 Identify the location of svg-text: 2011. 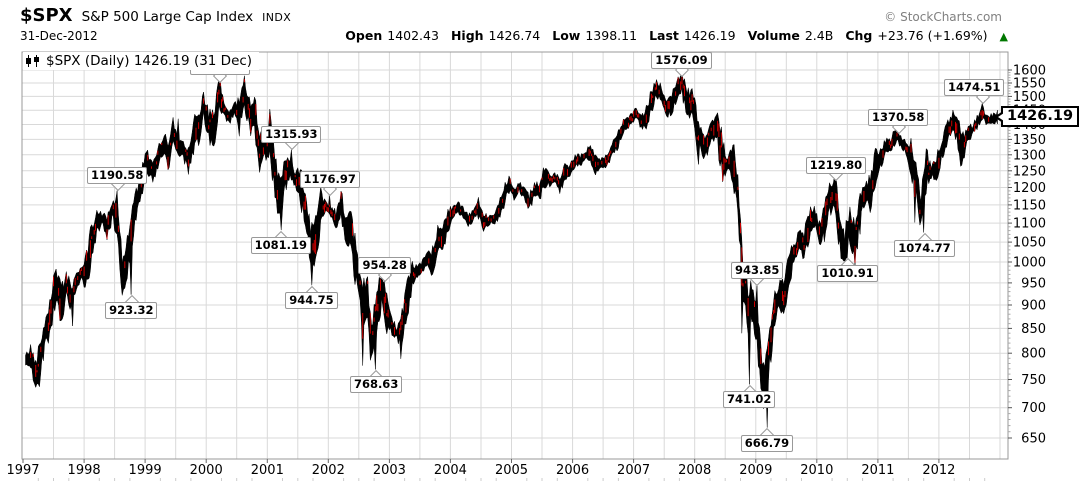
(877, 470).